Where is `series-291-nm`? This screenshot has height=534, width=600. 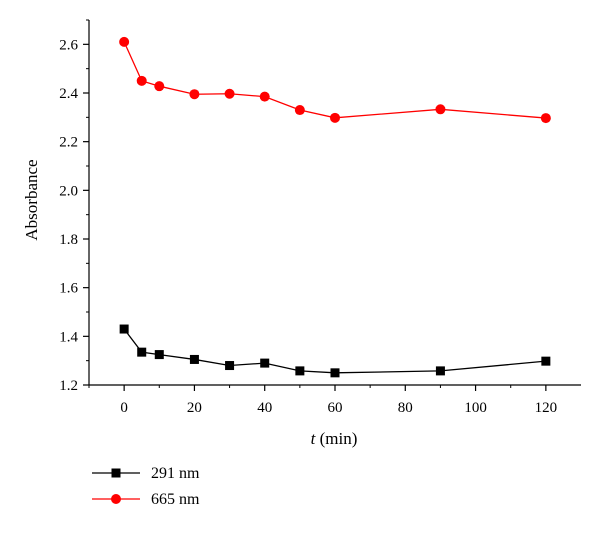
series-291-nm is located at coordinates (335, 351).